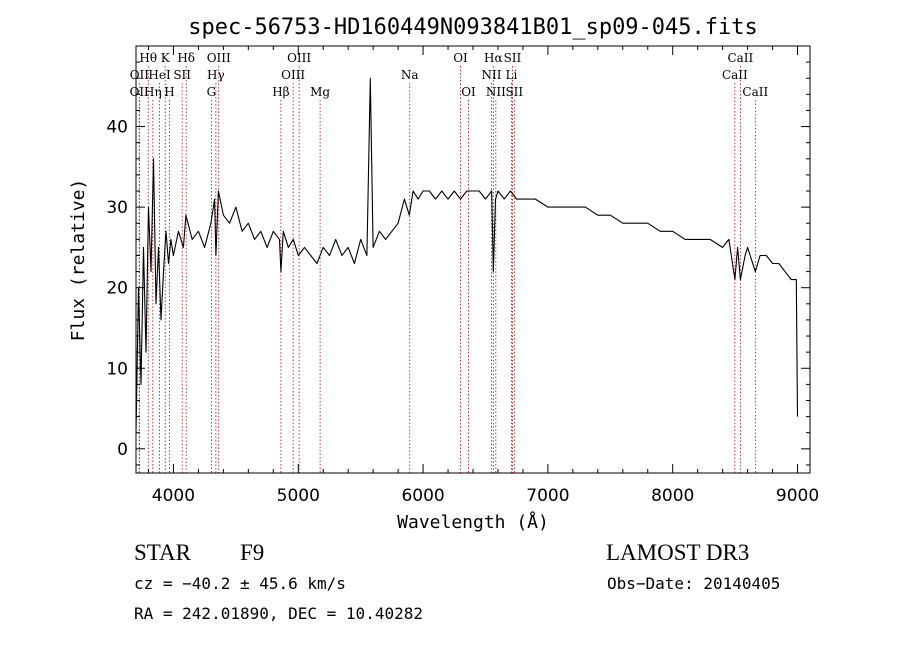 Image resolution: width=900 pixels, height=649 pixels. Describe the element at coordinates (694, 583) in the screenshot. I see `obs-date: Obs−Date: 20140405` at that location.